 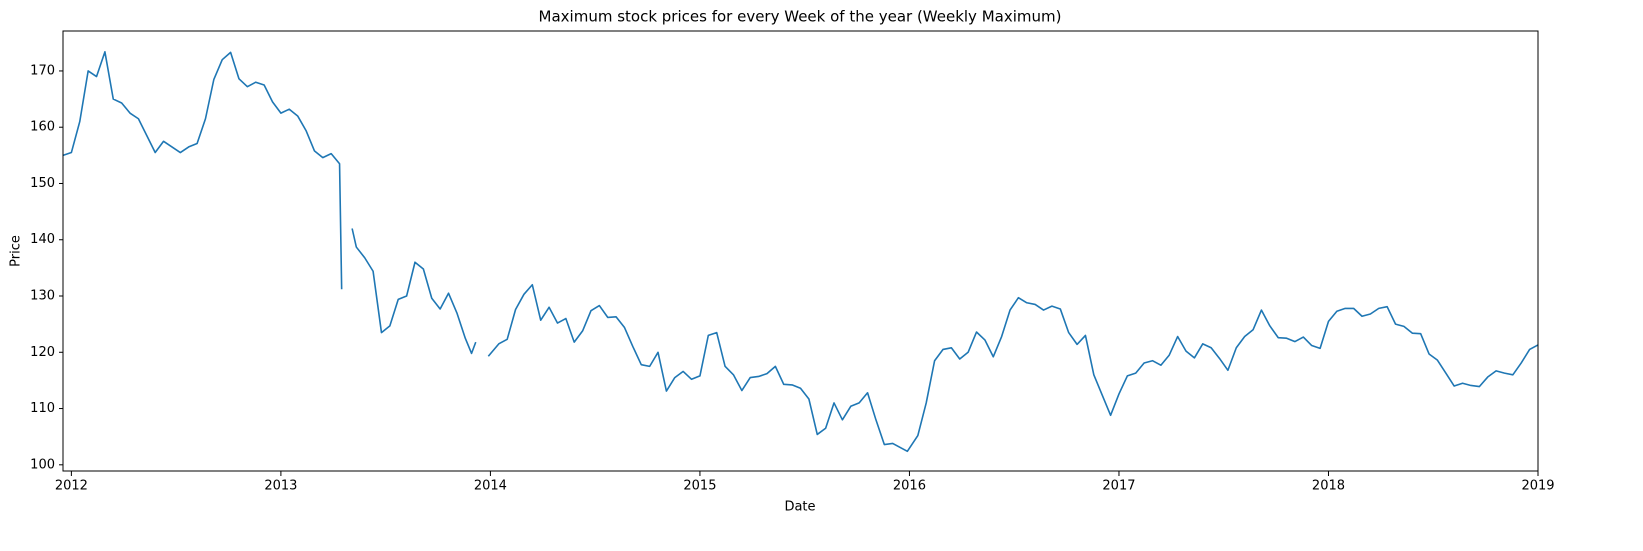 I want to click on y-tick-label: 130, so click(x=42, y=296).